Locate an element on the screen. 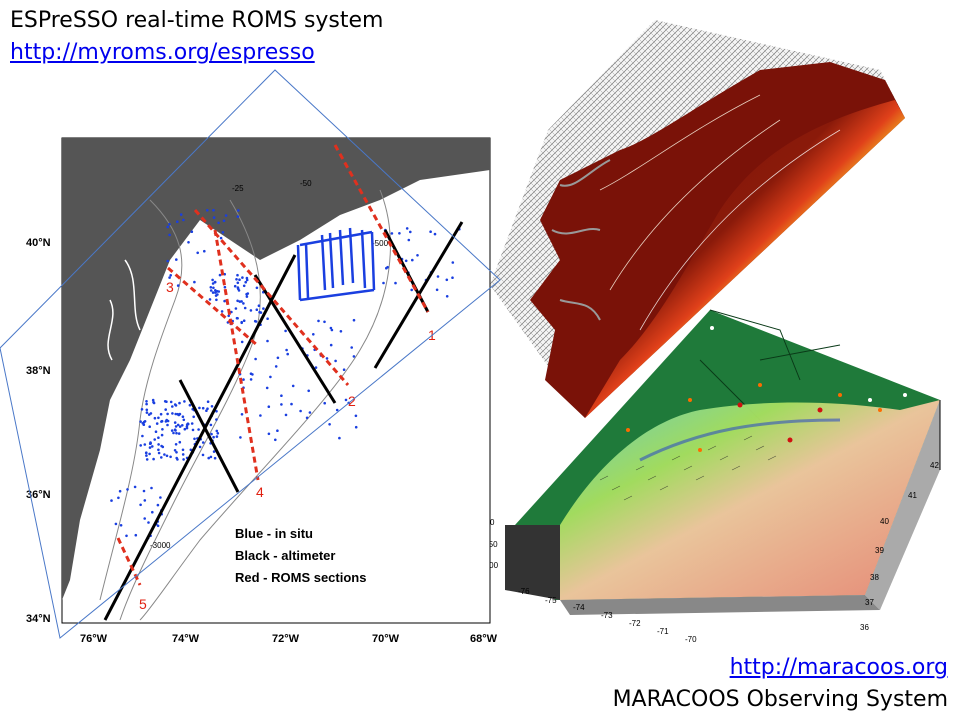 The width and height of the screenshot is (960, 720). lon-tick: -74 is located at coordinates (579, 607).